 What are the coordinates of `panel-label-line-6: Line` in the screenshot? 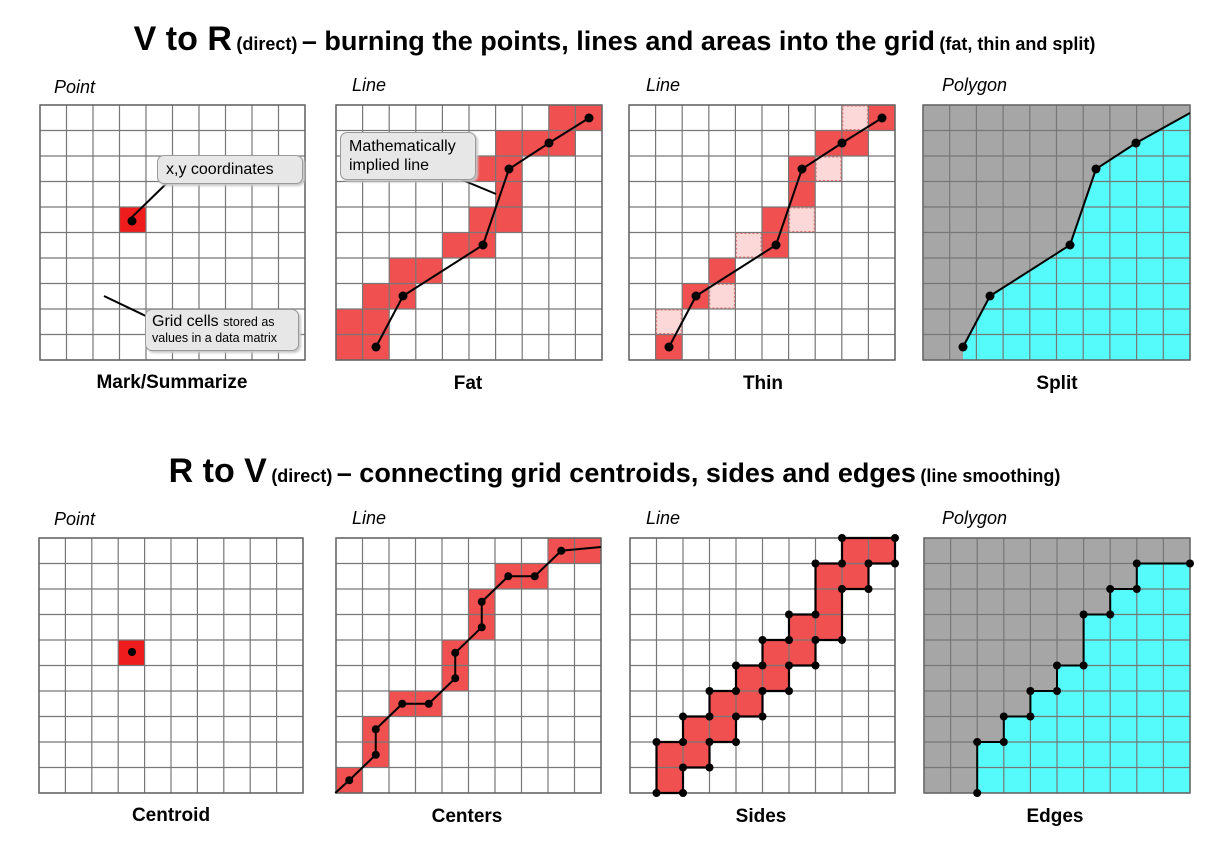 It's located at (369, 518).